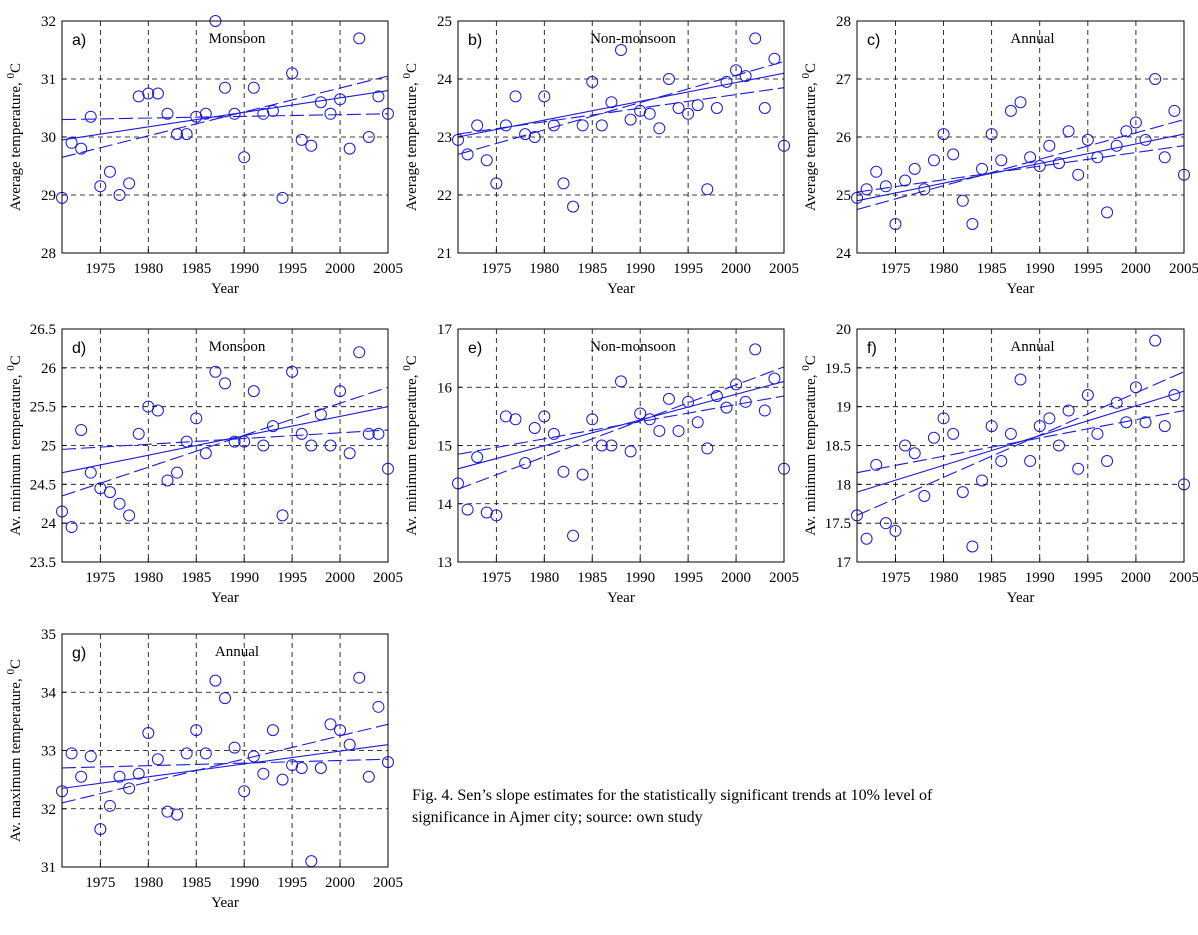 Image resolution: width=1198 pixels, height=935 pixels. Describe the element at coordinates (49, 369) in the screenshot. I see `y-tick-label: 26` at that location.